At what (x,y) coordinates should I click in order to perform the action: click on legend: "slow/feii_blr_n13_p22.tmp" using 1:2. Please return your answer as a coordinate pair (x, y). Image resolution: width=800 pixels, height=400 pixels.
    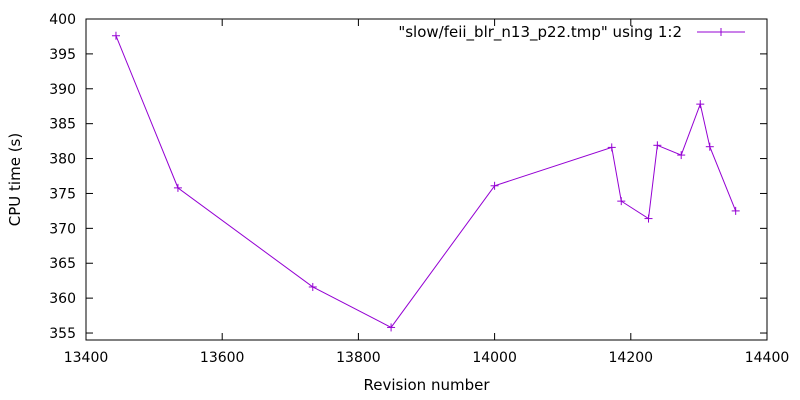
    Looking at the image, I should click on (571, 32).